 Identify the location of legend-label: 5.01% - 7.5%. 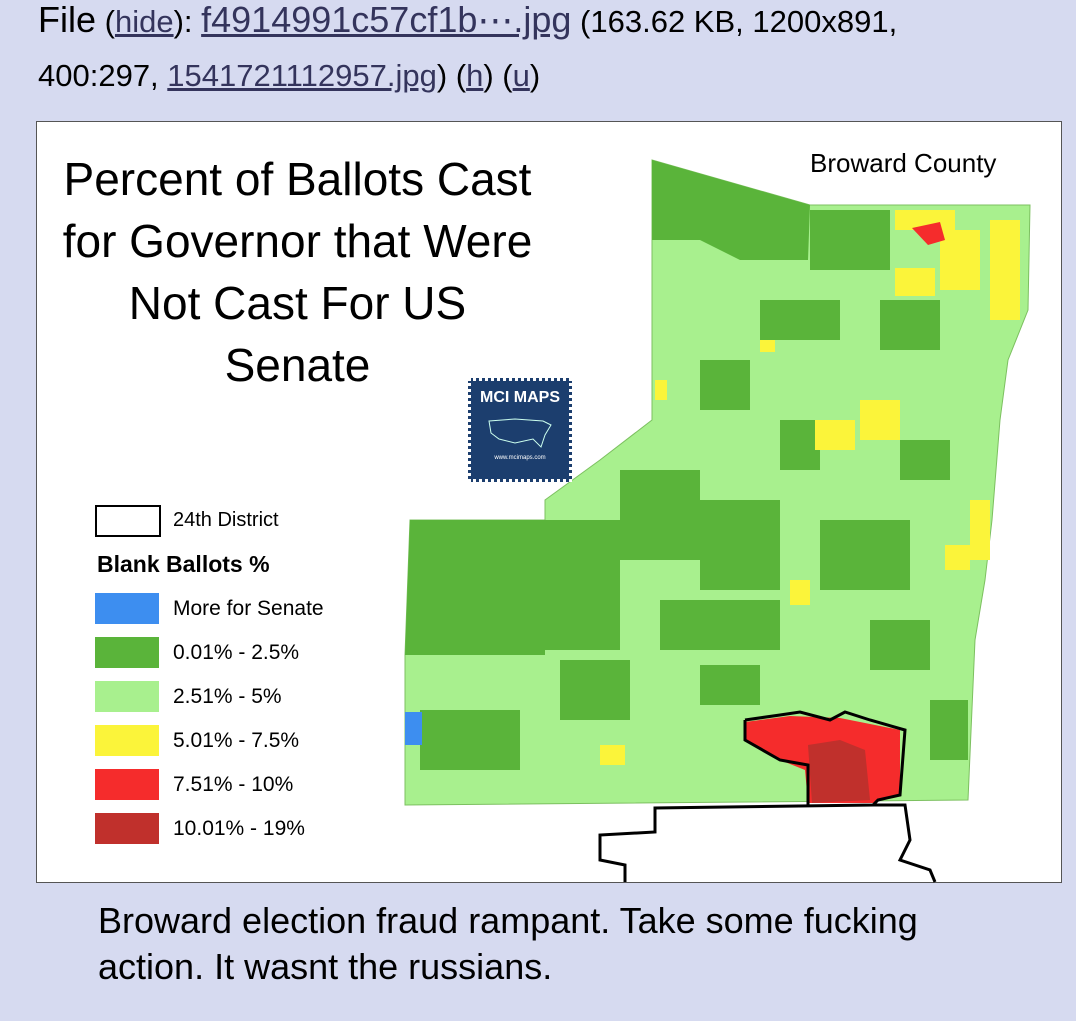
(236, 740).